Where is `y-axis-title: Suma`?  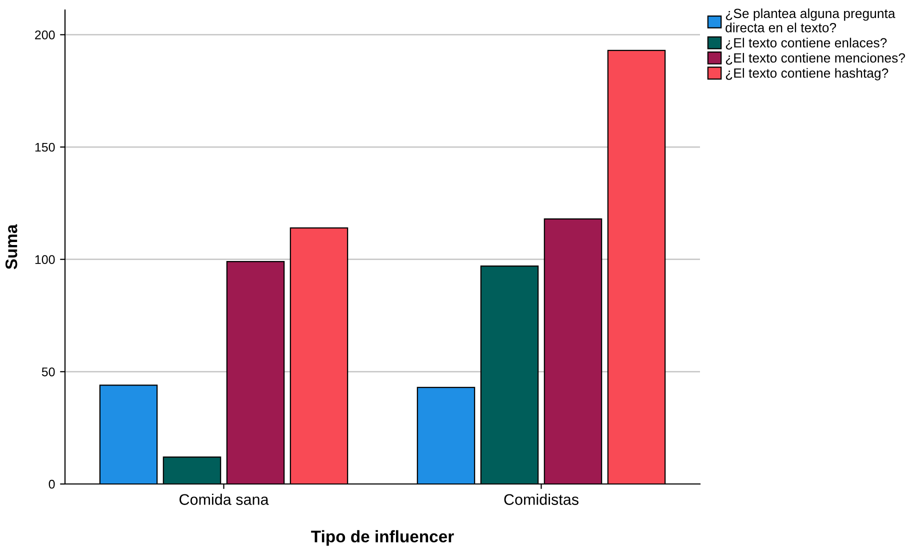
y-axis-title: Suma is located at coordinates (11, 247).